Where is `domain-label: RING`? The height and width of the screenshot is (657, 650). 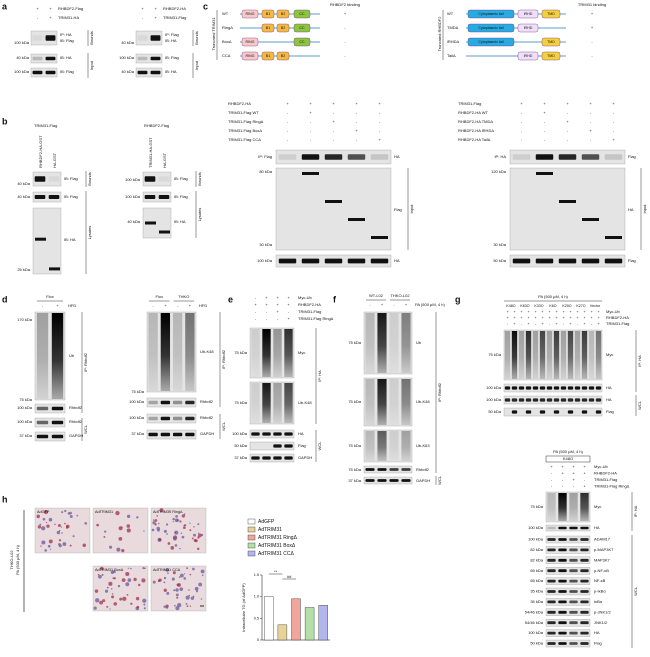
domain-label: RING is located at coordinates (250, 14).